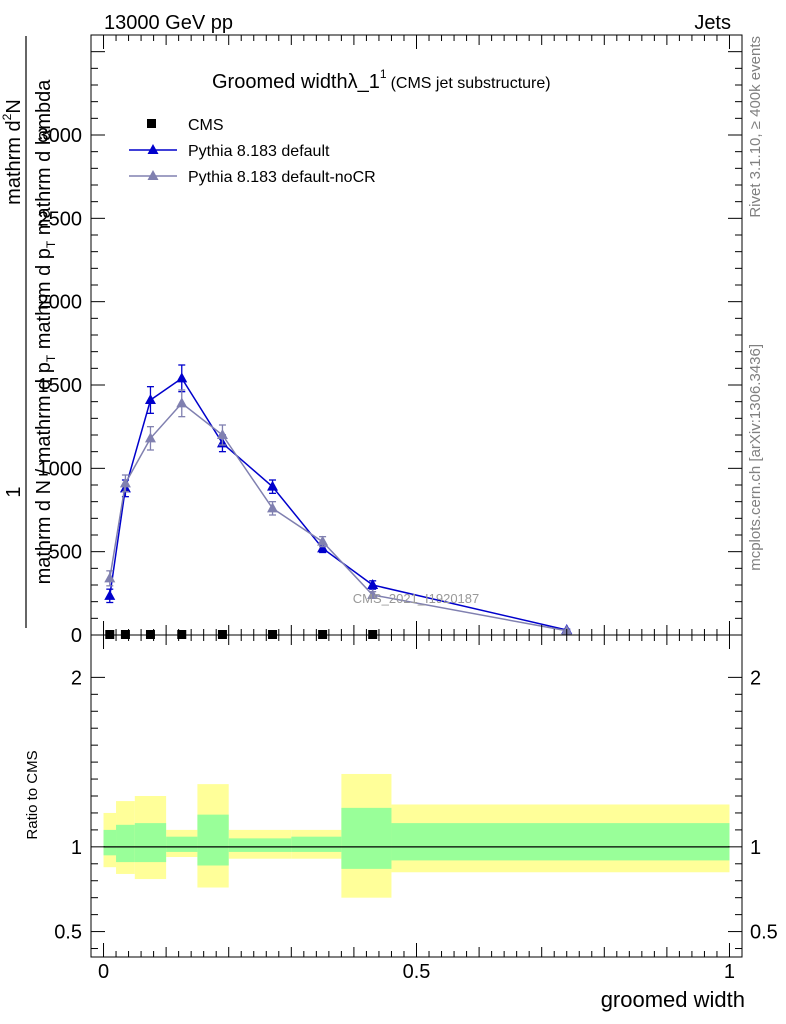 The width and height of the screenshot is (786, 1024). Describe the element at coordinates (755, 127) in the screenshot. I see `rivet-version-label: Rivet 3.1.10, ≥ 400k events` at that location.